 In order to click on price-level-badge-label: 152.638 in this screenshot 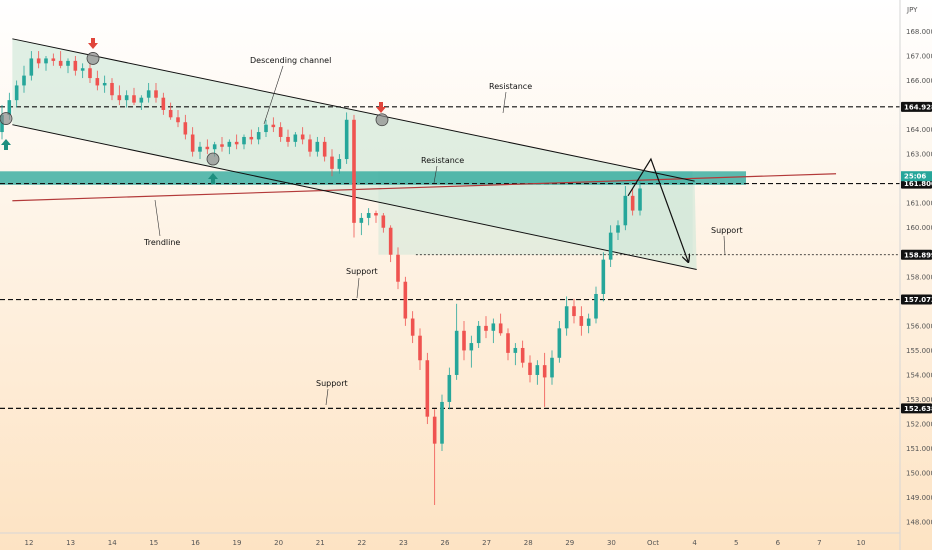, I will do `click(918, 409)`.